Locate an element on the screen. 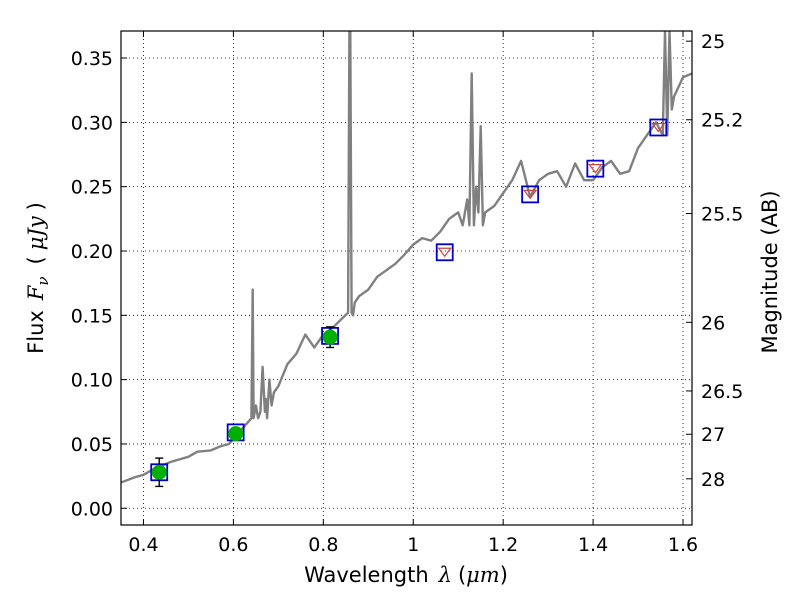 The image size is (800, 600). right-tick-label: 27 is located at coordinates (713, 435).